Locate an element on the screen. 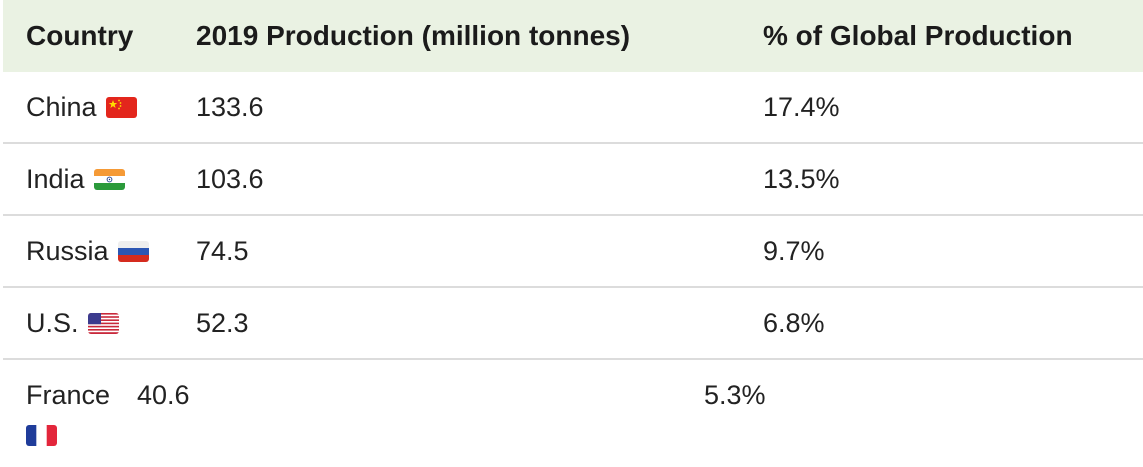  country-cell: France is located at coordinates (58, 413).